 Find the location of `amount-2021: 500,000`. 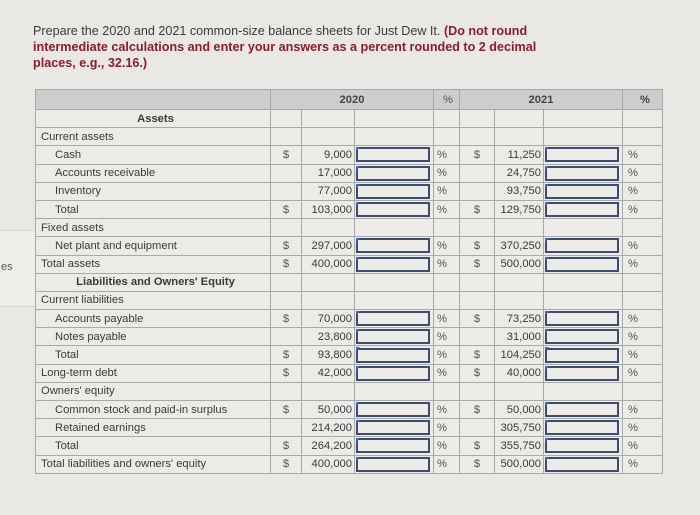

amount-2021: 500,000 is located at coordinates (519, 264).